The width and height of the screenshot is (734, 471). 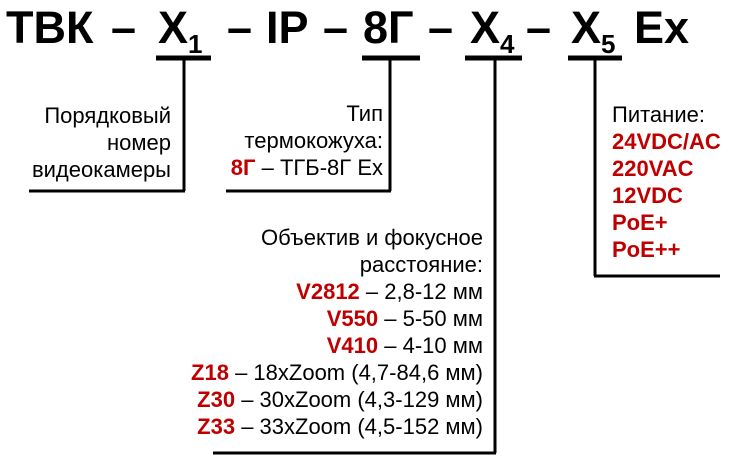 What do you see at coordinates (107, 115) in the screenshot?
I see `serial-number-label-line: Порядковый` at bounding box center [107, 115].